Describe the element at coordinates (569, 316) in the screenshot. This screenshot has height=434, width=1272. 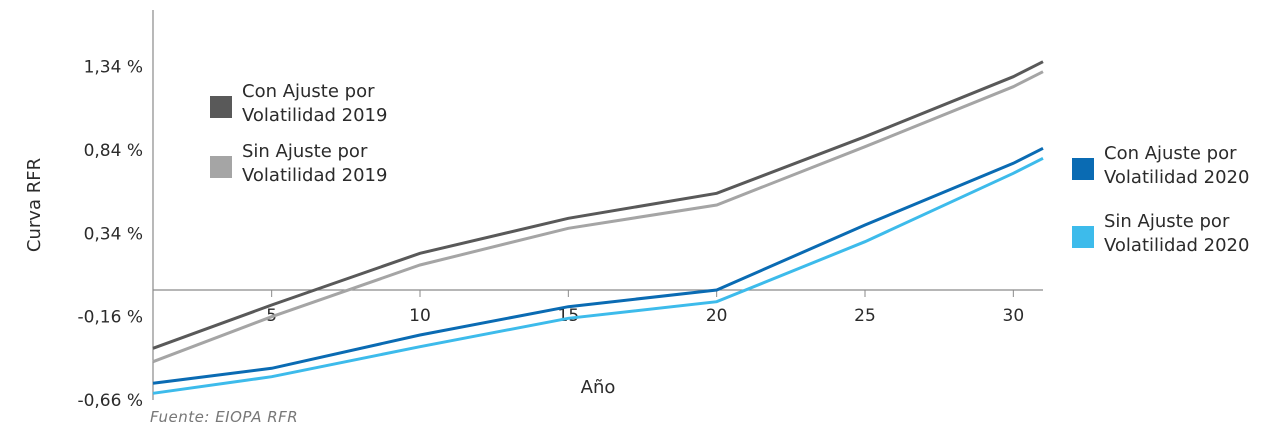
I see `x-tick-label: 15` at that location.